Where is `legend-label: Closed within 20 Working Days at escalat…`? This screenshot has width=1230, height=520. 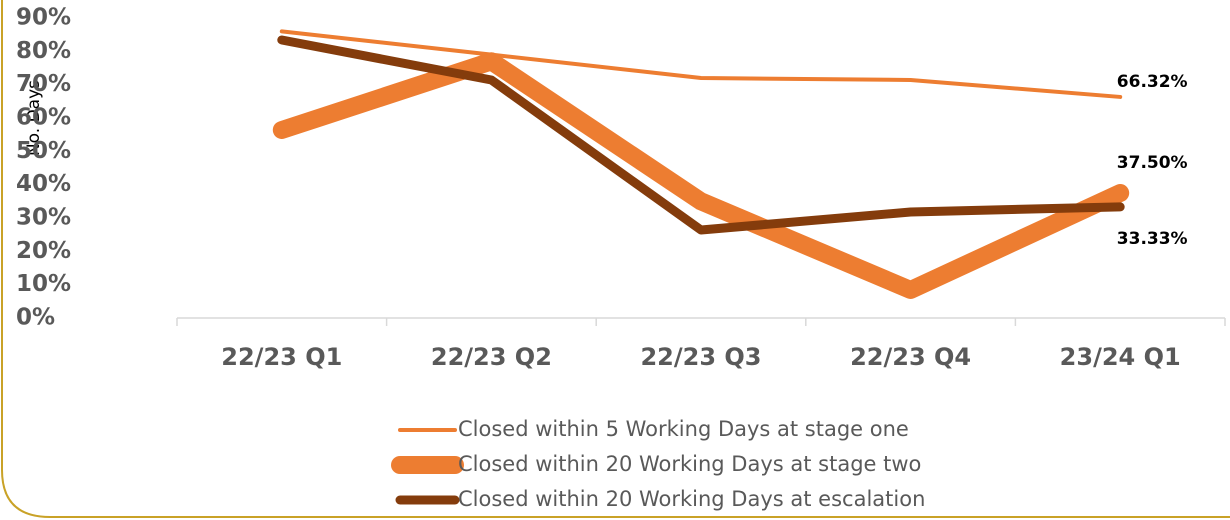 legend-label: Closed within 20 Working Days at escalat… is located at coordinates (691, 499).